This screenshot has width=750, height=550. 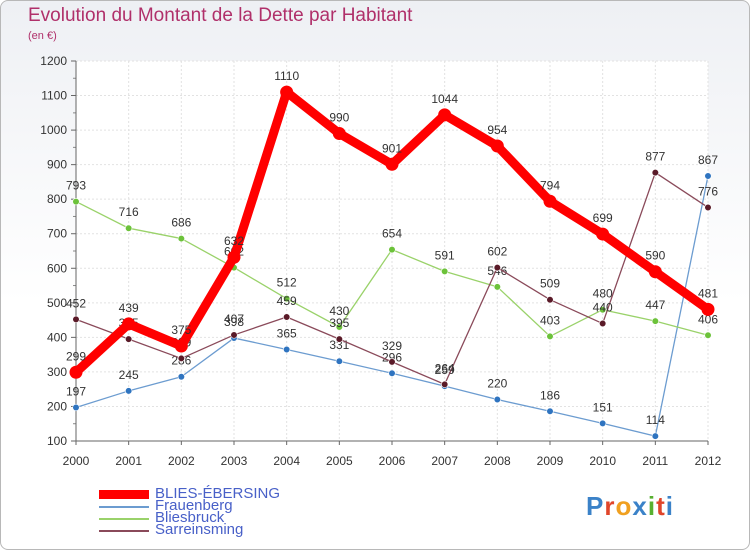 What do you see at coordinates (53, 61) in the screenshot?
I see `y-tick-label: 1200` at bounding box center [53, 61].